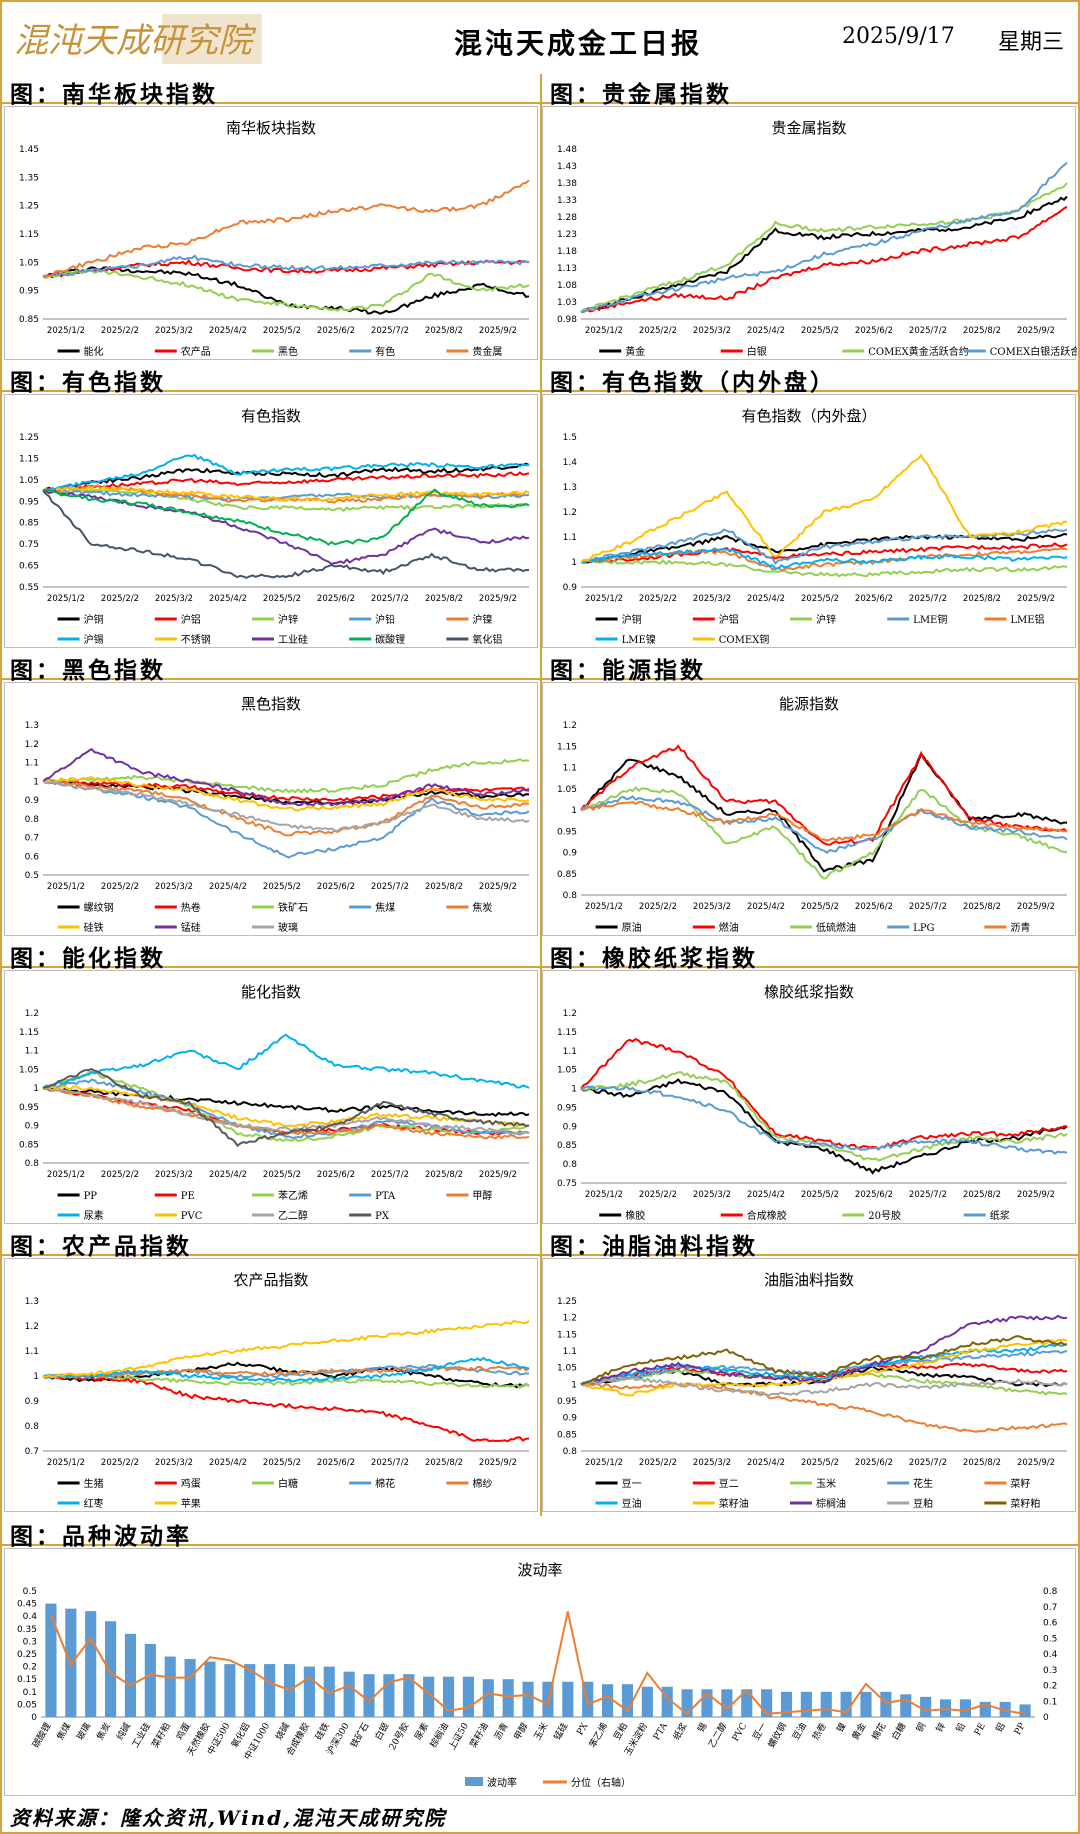 The height and width of the screenshot is (1834, 1080). Describe the element at coordinates (567, 167) in the screenshot. I see `y-tick-label: 1.43` at that location.